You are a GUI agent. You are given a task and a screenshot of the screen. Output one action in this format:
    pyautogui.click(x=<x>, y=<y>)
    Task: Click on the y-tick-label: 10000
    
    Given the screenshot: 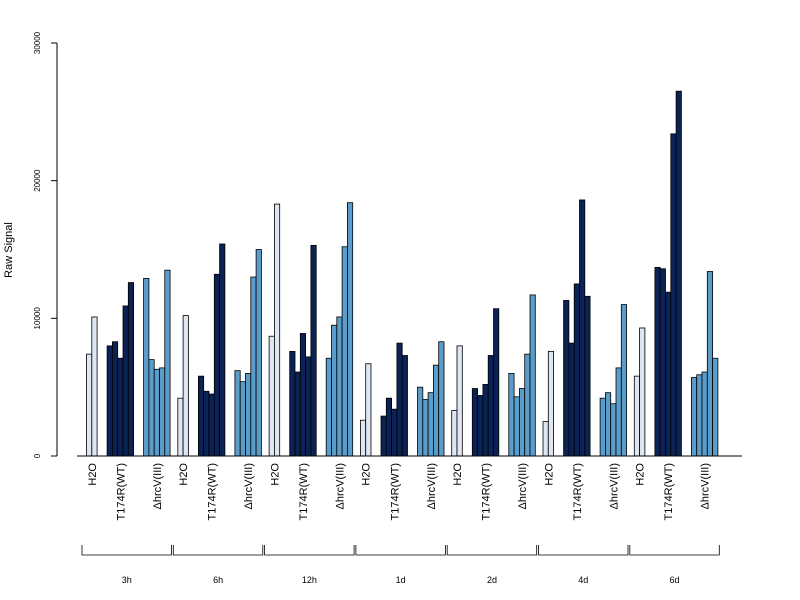 What is the action you would take?
    pyautogui.click(x=37, y=318)
    